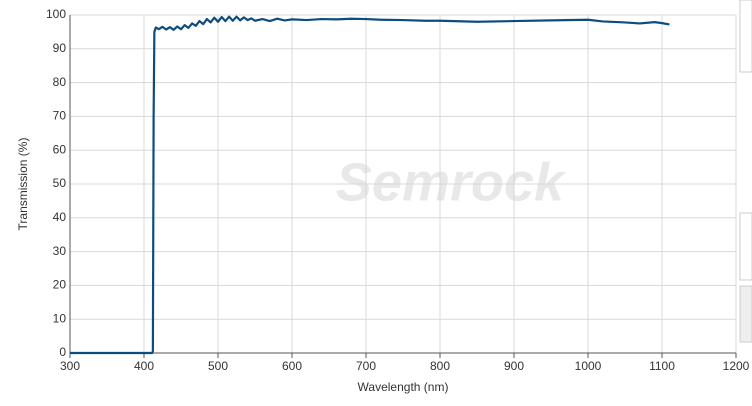  Describe the element at coordinates (70, 366) in the screenshot. I see `x-tick-label: 300` at that location.